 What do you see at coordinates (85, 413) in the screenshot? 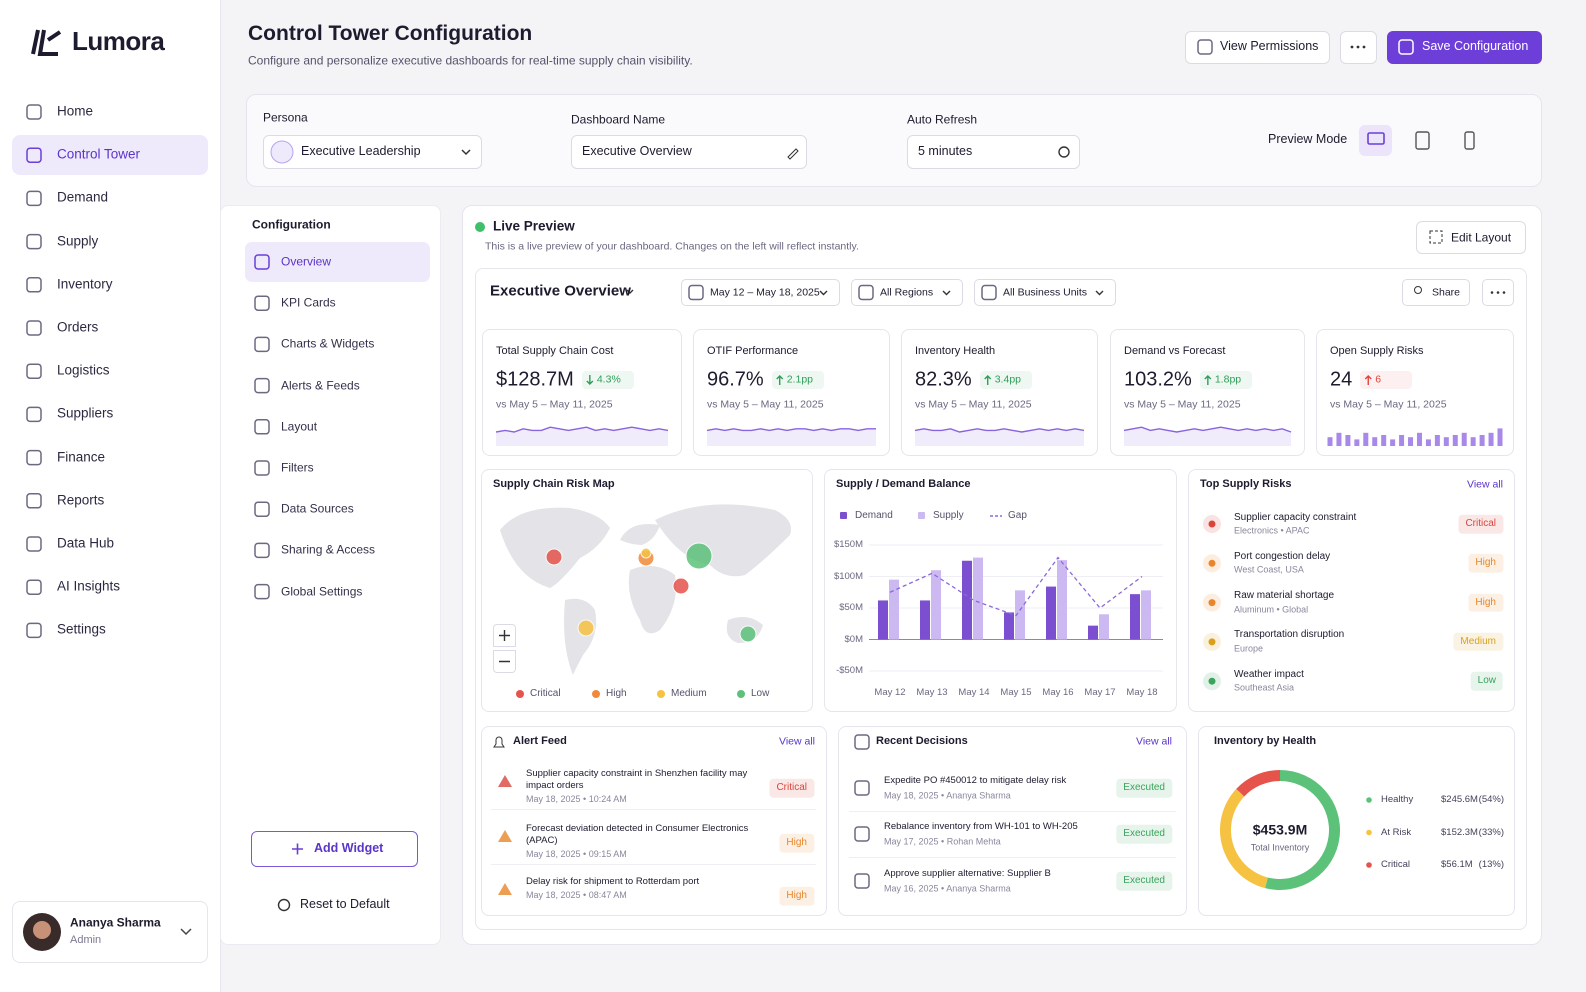
I see `nav-item: Suppliers` at bounding box center [85, 413].